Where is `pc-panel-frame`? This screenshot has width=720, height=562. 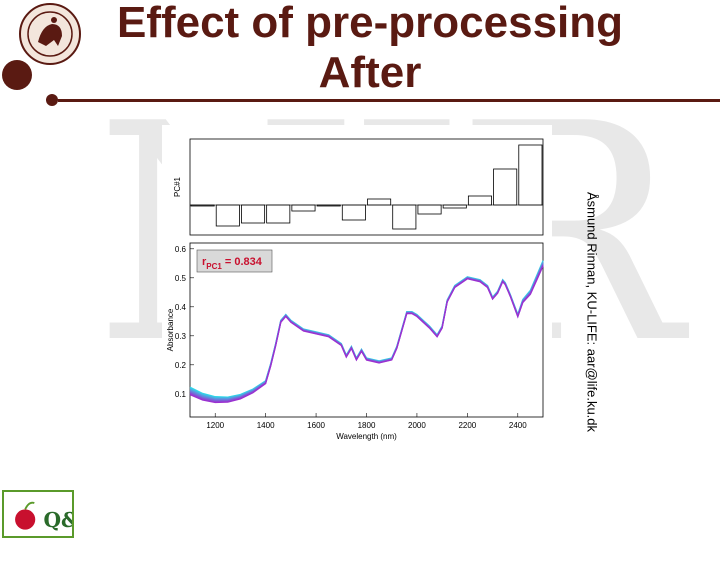
pc-panel-frame is located at coordinates (366, 187).